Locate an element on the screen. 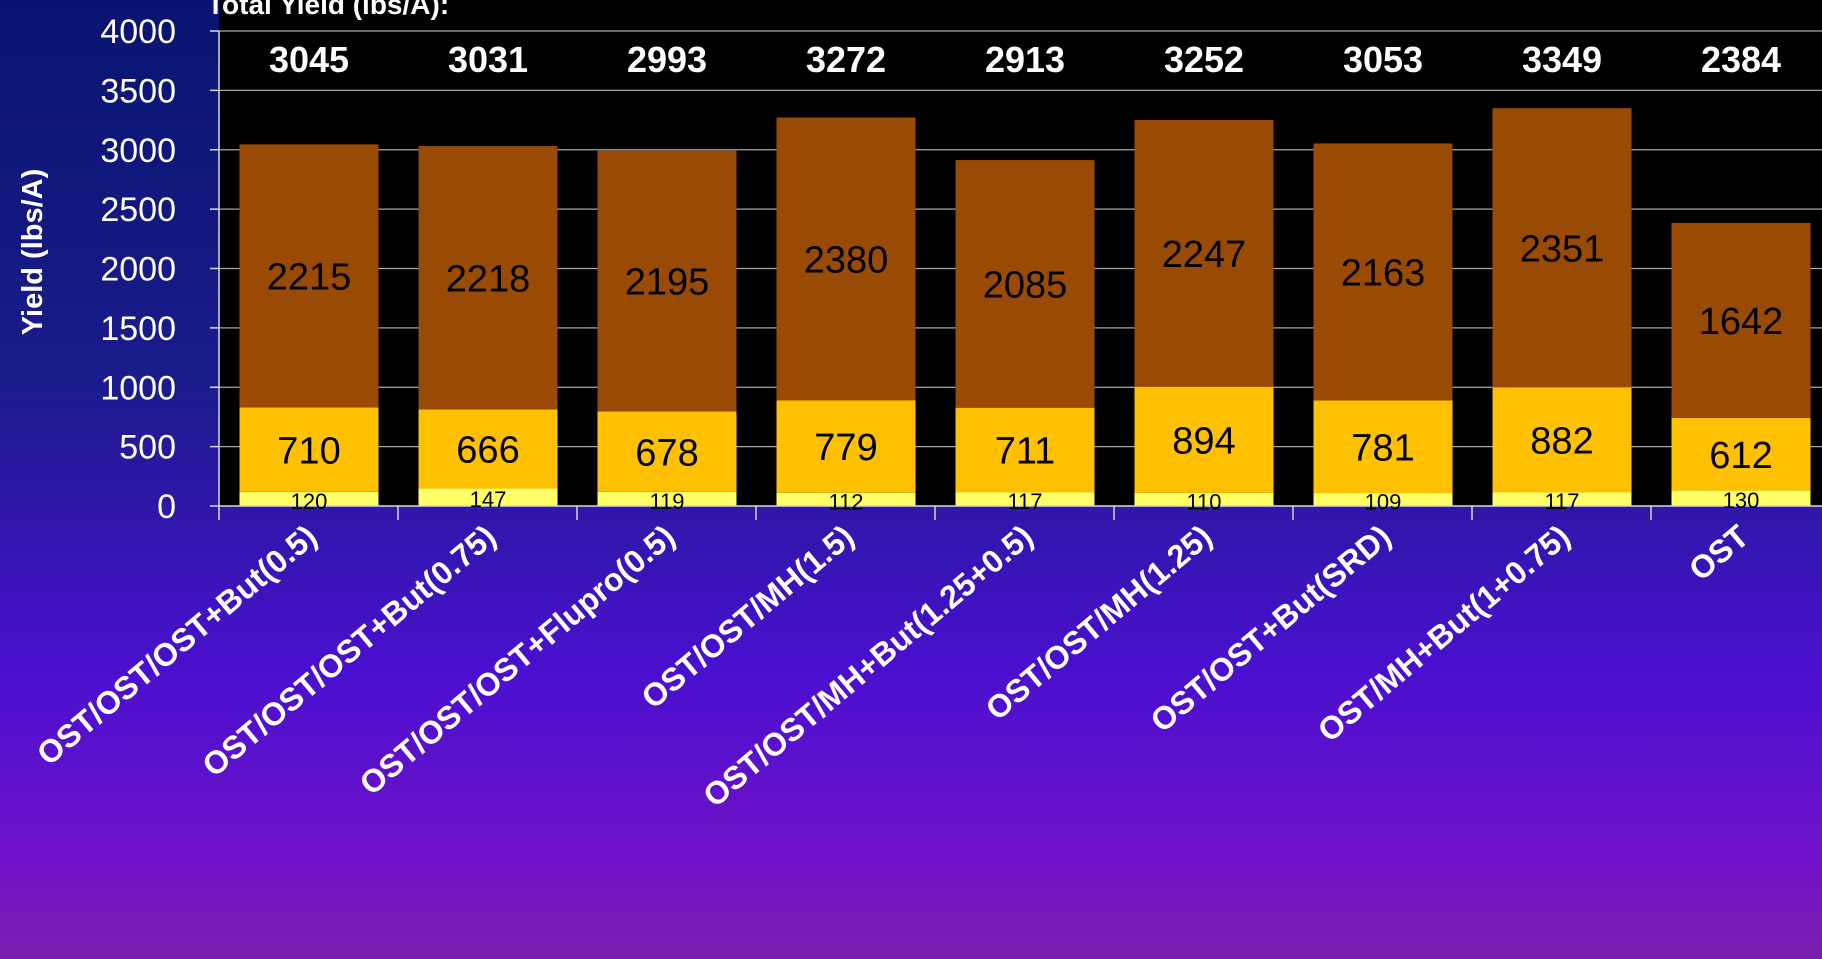 The image size is (1822, 959). total-label: 3252 is located at coordinates (1204, 59).